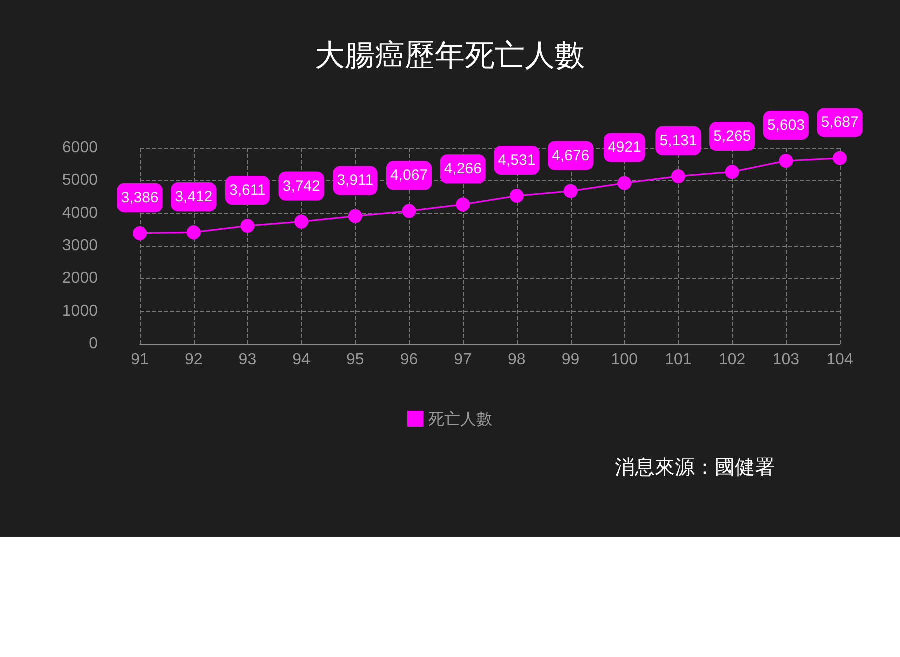 Image resolution: width=900 pixels, height=657 pixels. I want to click on y-tick-label: 6000, so click(80, 148).